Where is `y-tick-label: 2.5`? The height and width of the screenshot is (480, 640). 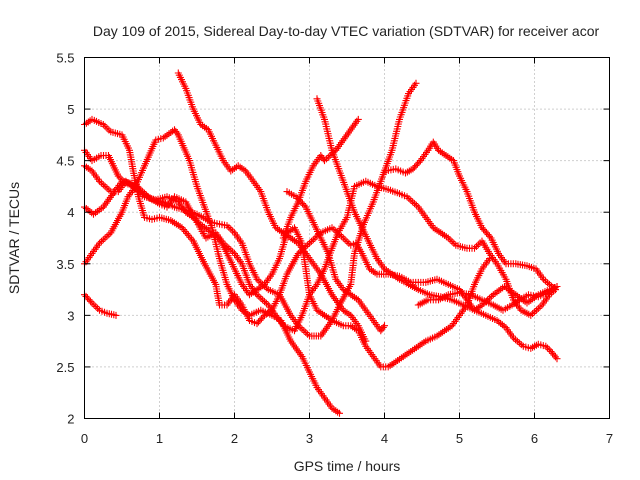
y-tick-label: 2.5 is located at coordinates (65, 367).